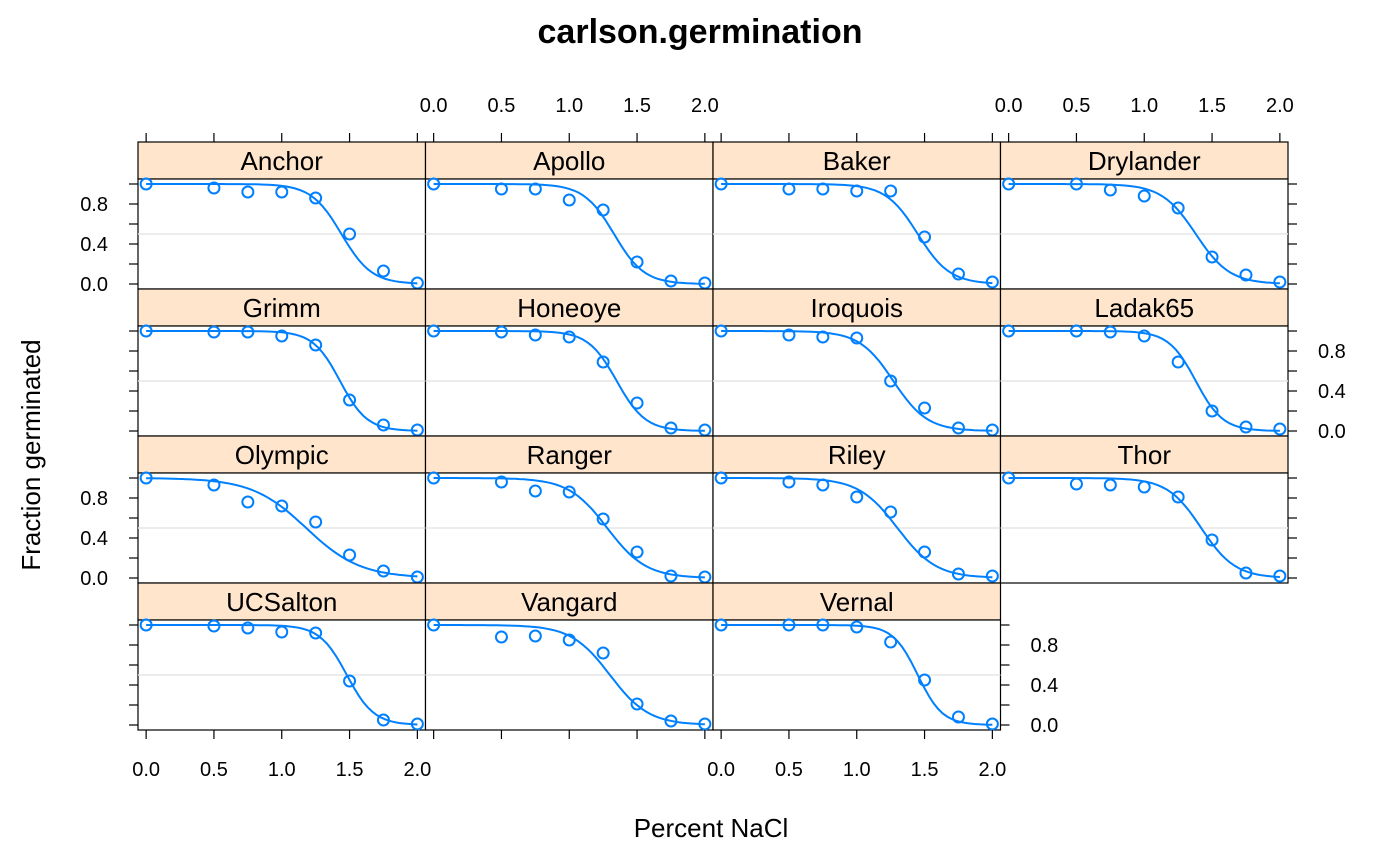  What do you see at coordinates (857, 602) in the screenshot?
I see `strip-label: Vernal` at bounding box center [857, 602].